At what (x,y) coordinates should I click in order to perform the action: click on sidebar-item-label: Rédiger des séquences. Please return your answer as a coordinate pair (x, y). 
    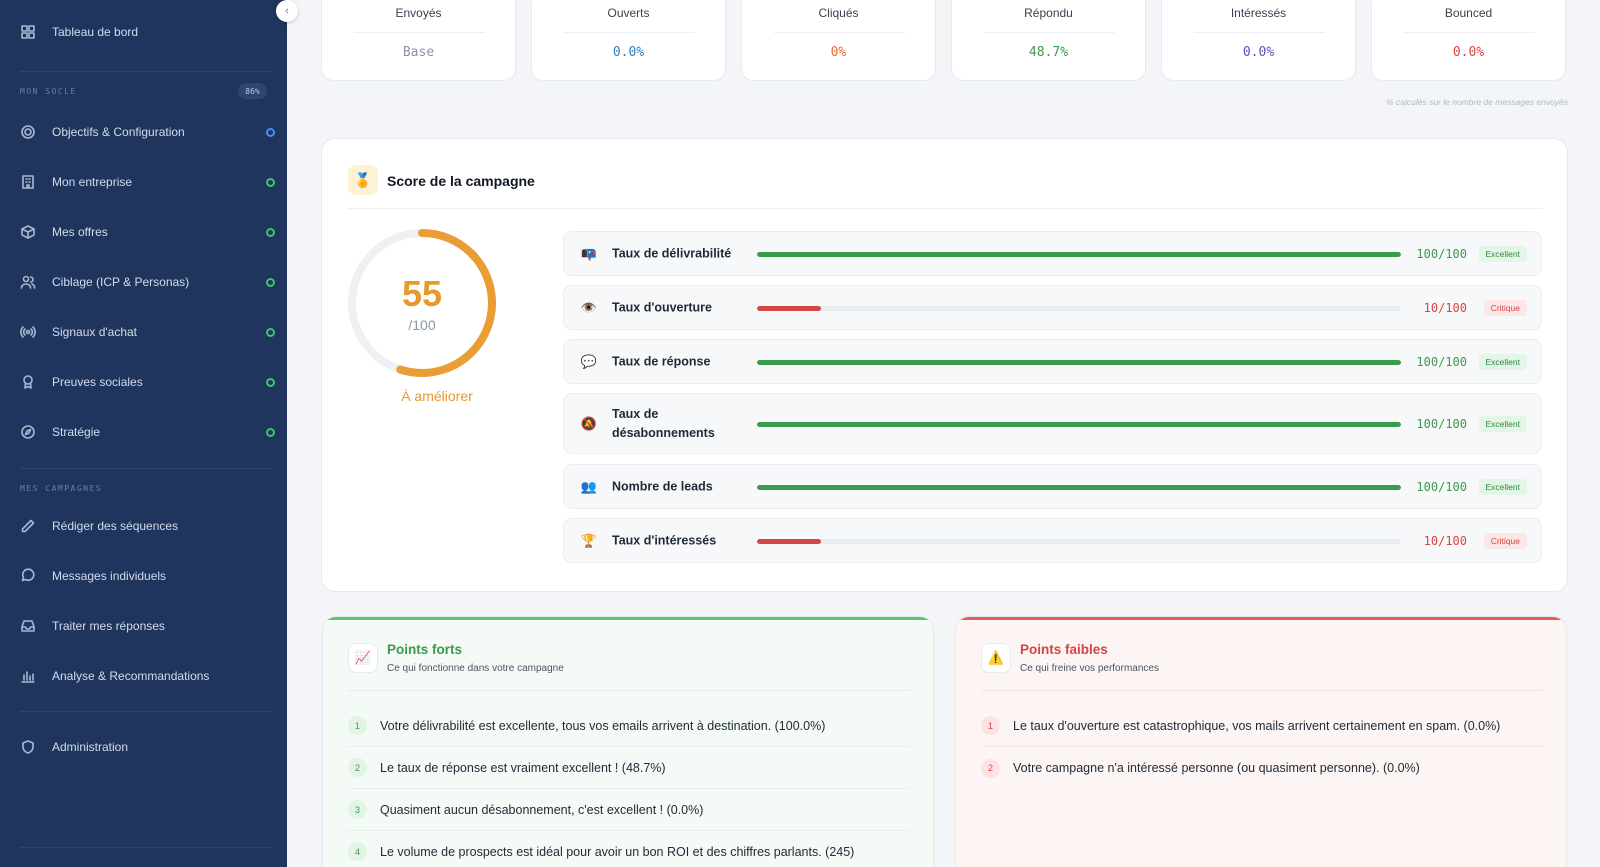
    Looking at the image, I should click on (115, 526).